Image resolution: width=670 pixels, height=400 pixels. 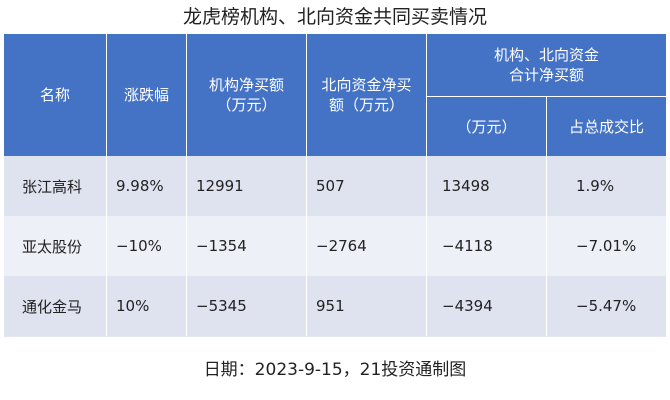 What do you see at coordinates (546, 75) in the screenshot?
I see `header-combined-line2: 合计净买额` at bounding box center [546, 75].